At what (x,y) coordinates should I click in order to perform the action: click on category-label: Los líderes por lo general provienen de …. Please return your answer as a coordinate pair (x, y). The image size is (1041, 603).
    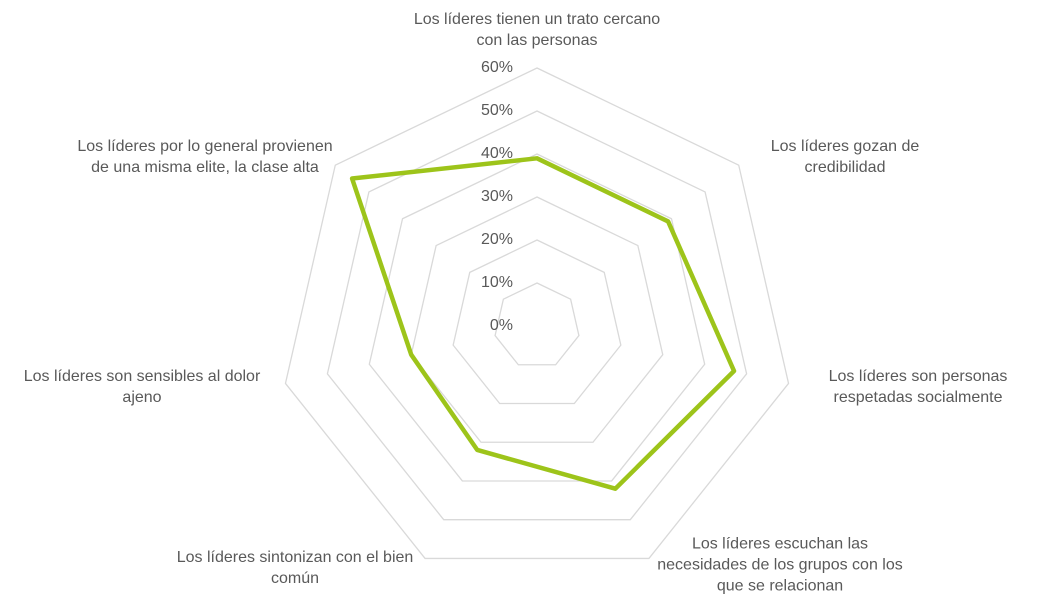
    Looking at the image, I should click on (205, 157).